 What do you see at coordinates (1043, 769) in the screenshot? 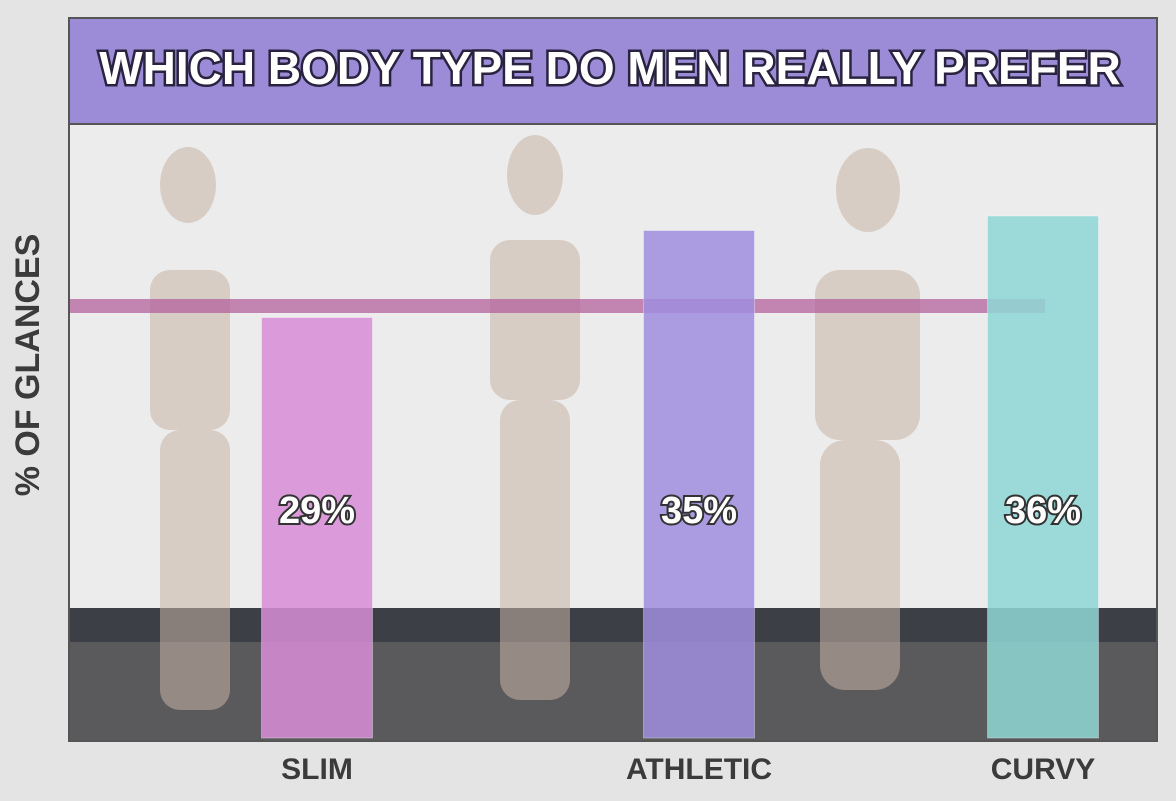
I see `x-tick-label: CURVY` at bounding box center [1043, 769].